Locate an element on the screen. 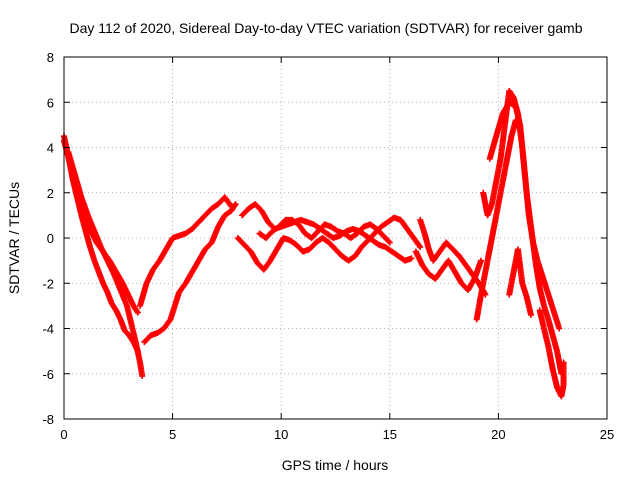 This screenshot has width=640, height=480. x-tick-label: 25 is located at coordinates (607, 434).